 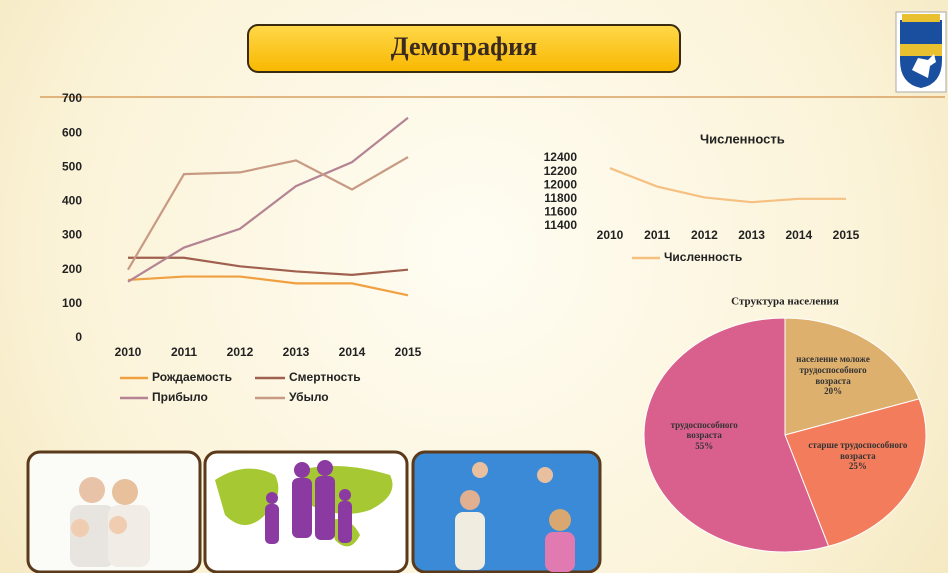 I want to click on chart-title: Структура населения, so click(x=785, y=302).